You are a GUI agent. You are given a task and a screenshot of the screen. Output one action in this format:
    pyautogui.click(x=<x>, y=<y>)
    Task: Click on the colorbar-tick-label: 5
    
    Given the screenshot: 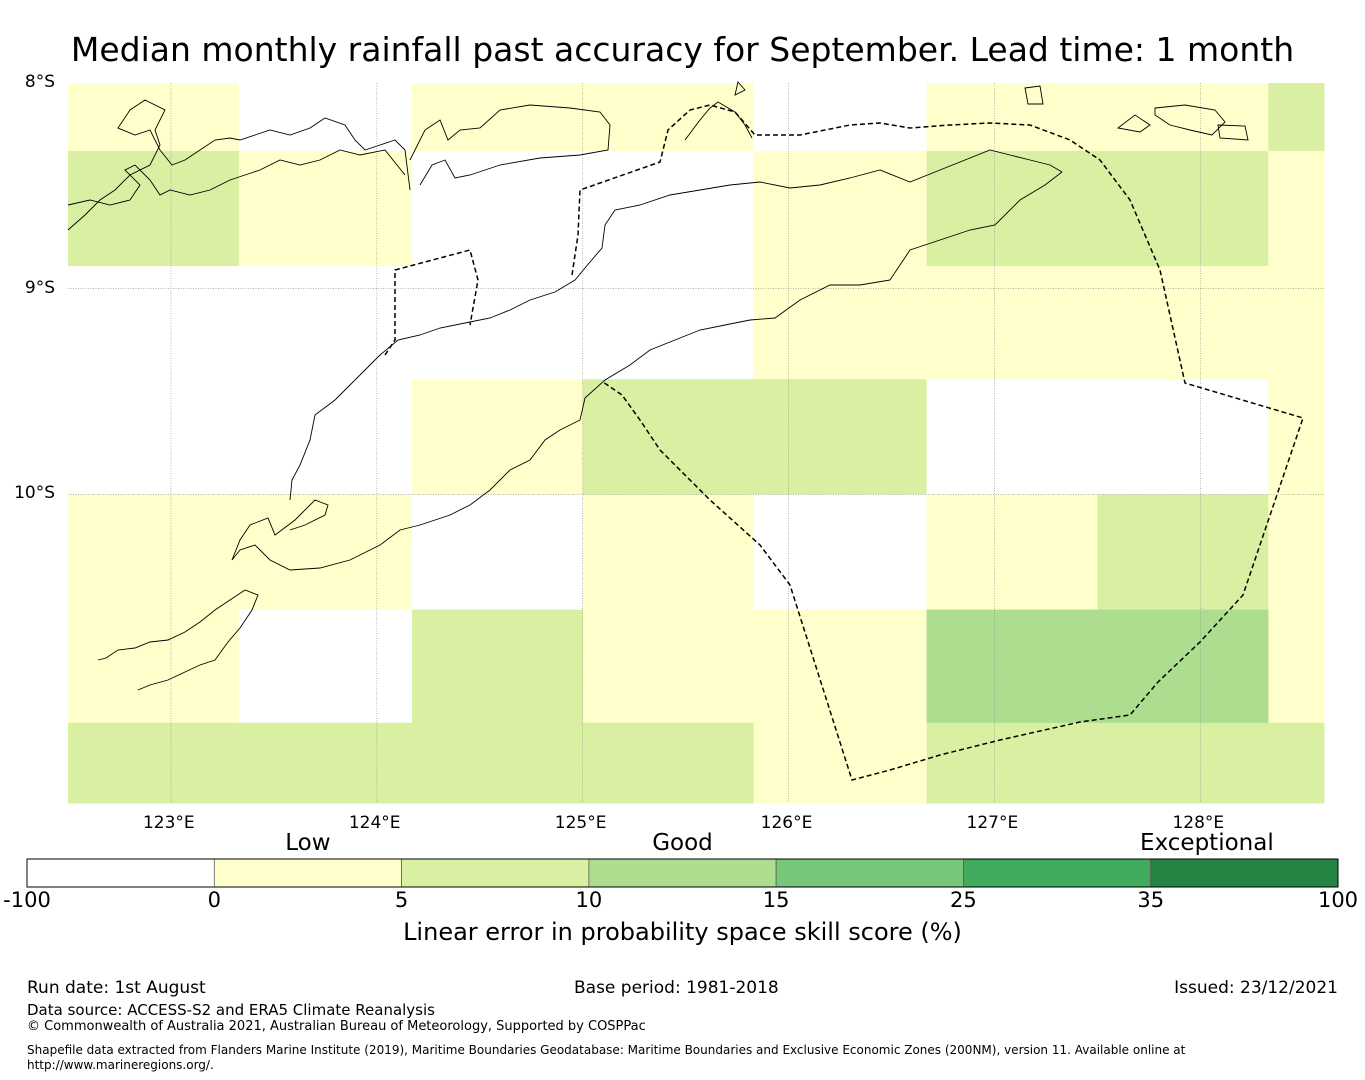 What is the action you would take?
    pyautogui.click(x=401, y=900)
    